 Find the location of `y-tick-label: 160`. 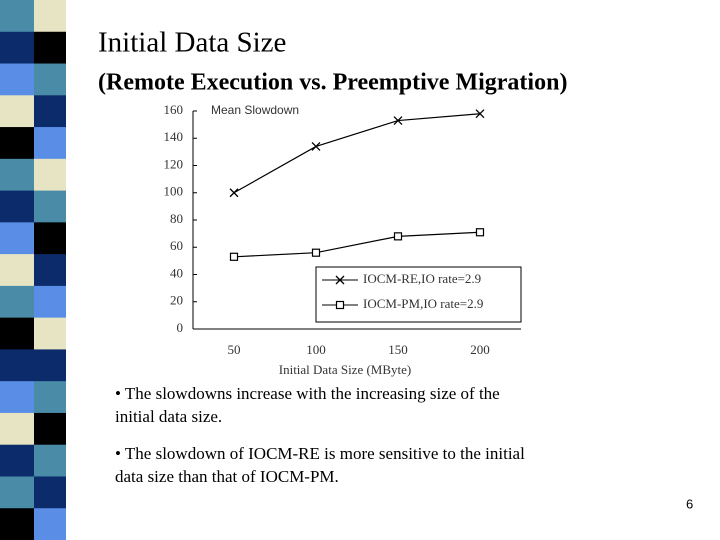

y-tick-label: 160 is located at coordinates (174, 109).